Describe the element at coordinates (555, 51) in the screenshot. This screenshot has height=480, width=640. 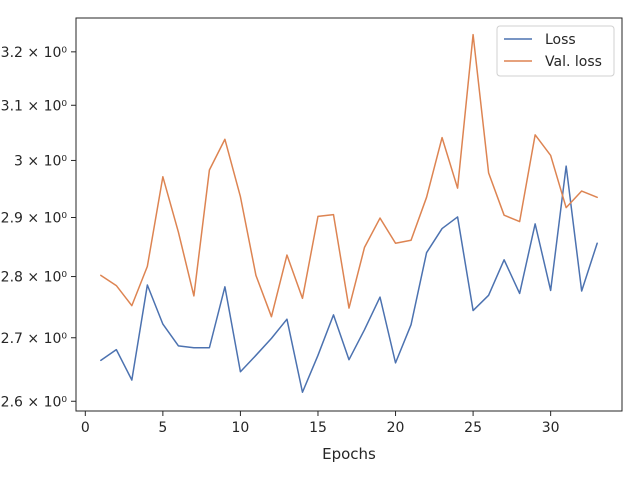
I see `legend: Loss Val. loss` at that location.